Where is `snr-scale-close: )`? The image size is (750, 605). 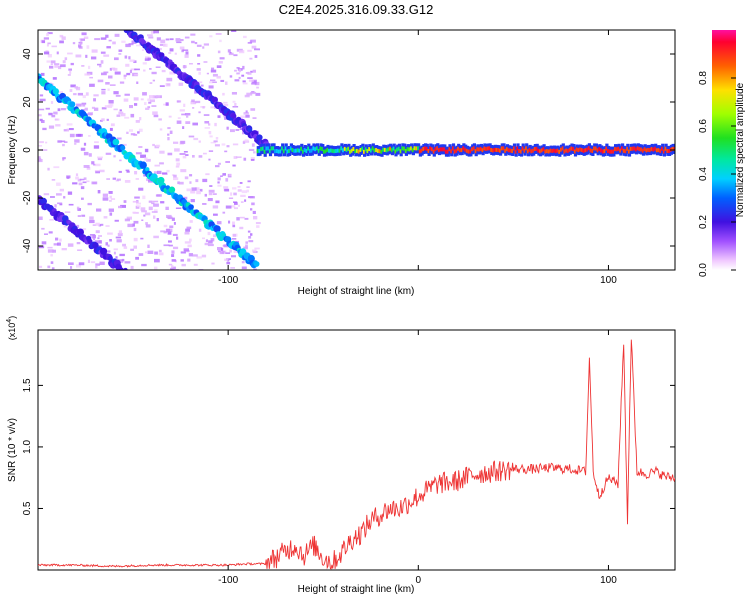 snr-scale-close: ) is located at coordinates (12, 317).